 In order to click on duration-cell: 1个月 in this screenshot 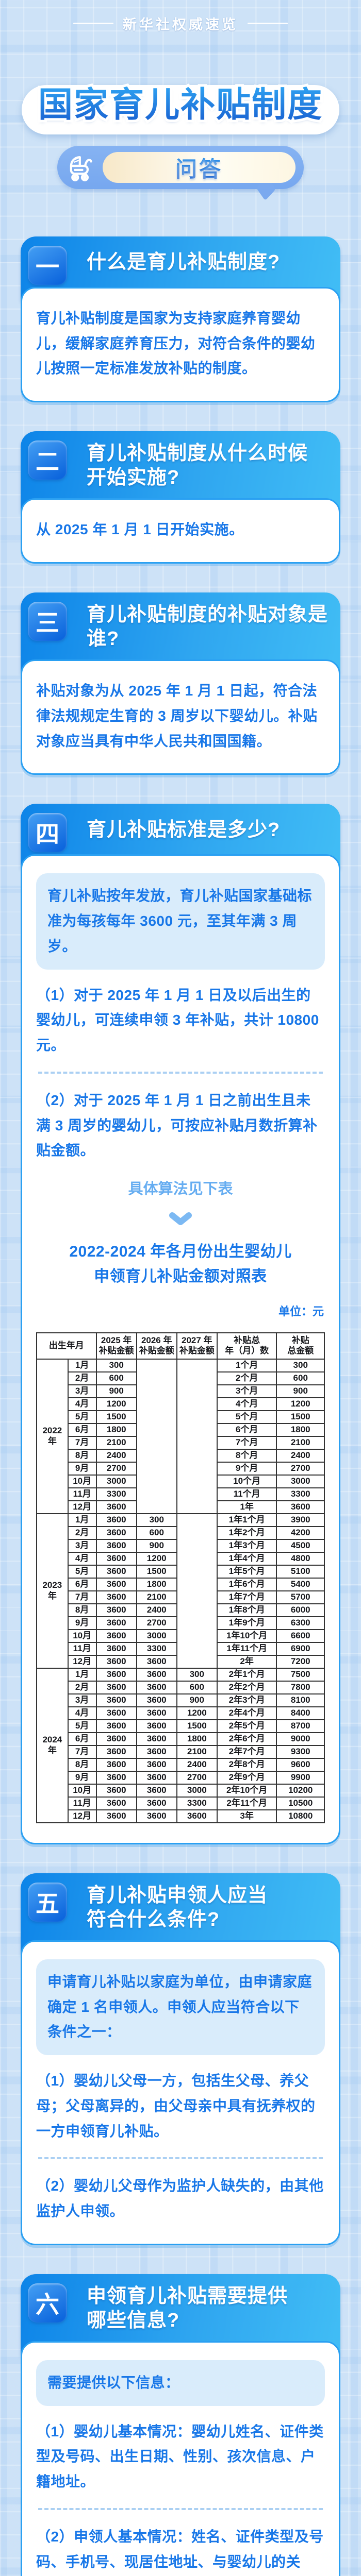, I will do `click(246, 1365)`.